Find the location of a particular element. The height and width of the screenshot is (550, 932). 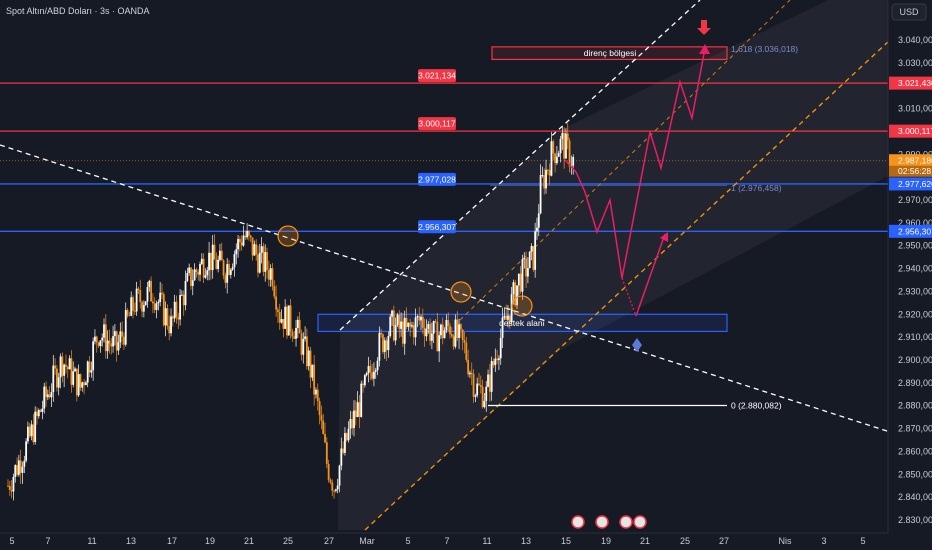

blue-level-2-axis-badge is located at coordinates (910, 231).